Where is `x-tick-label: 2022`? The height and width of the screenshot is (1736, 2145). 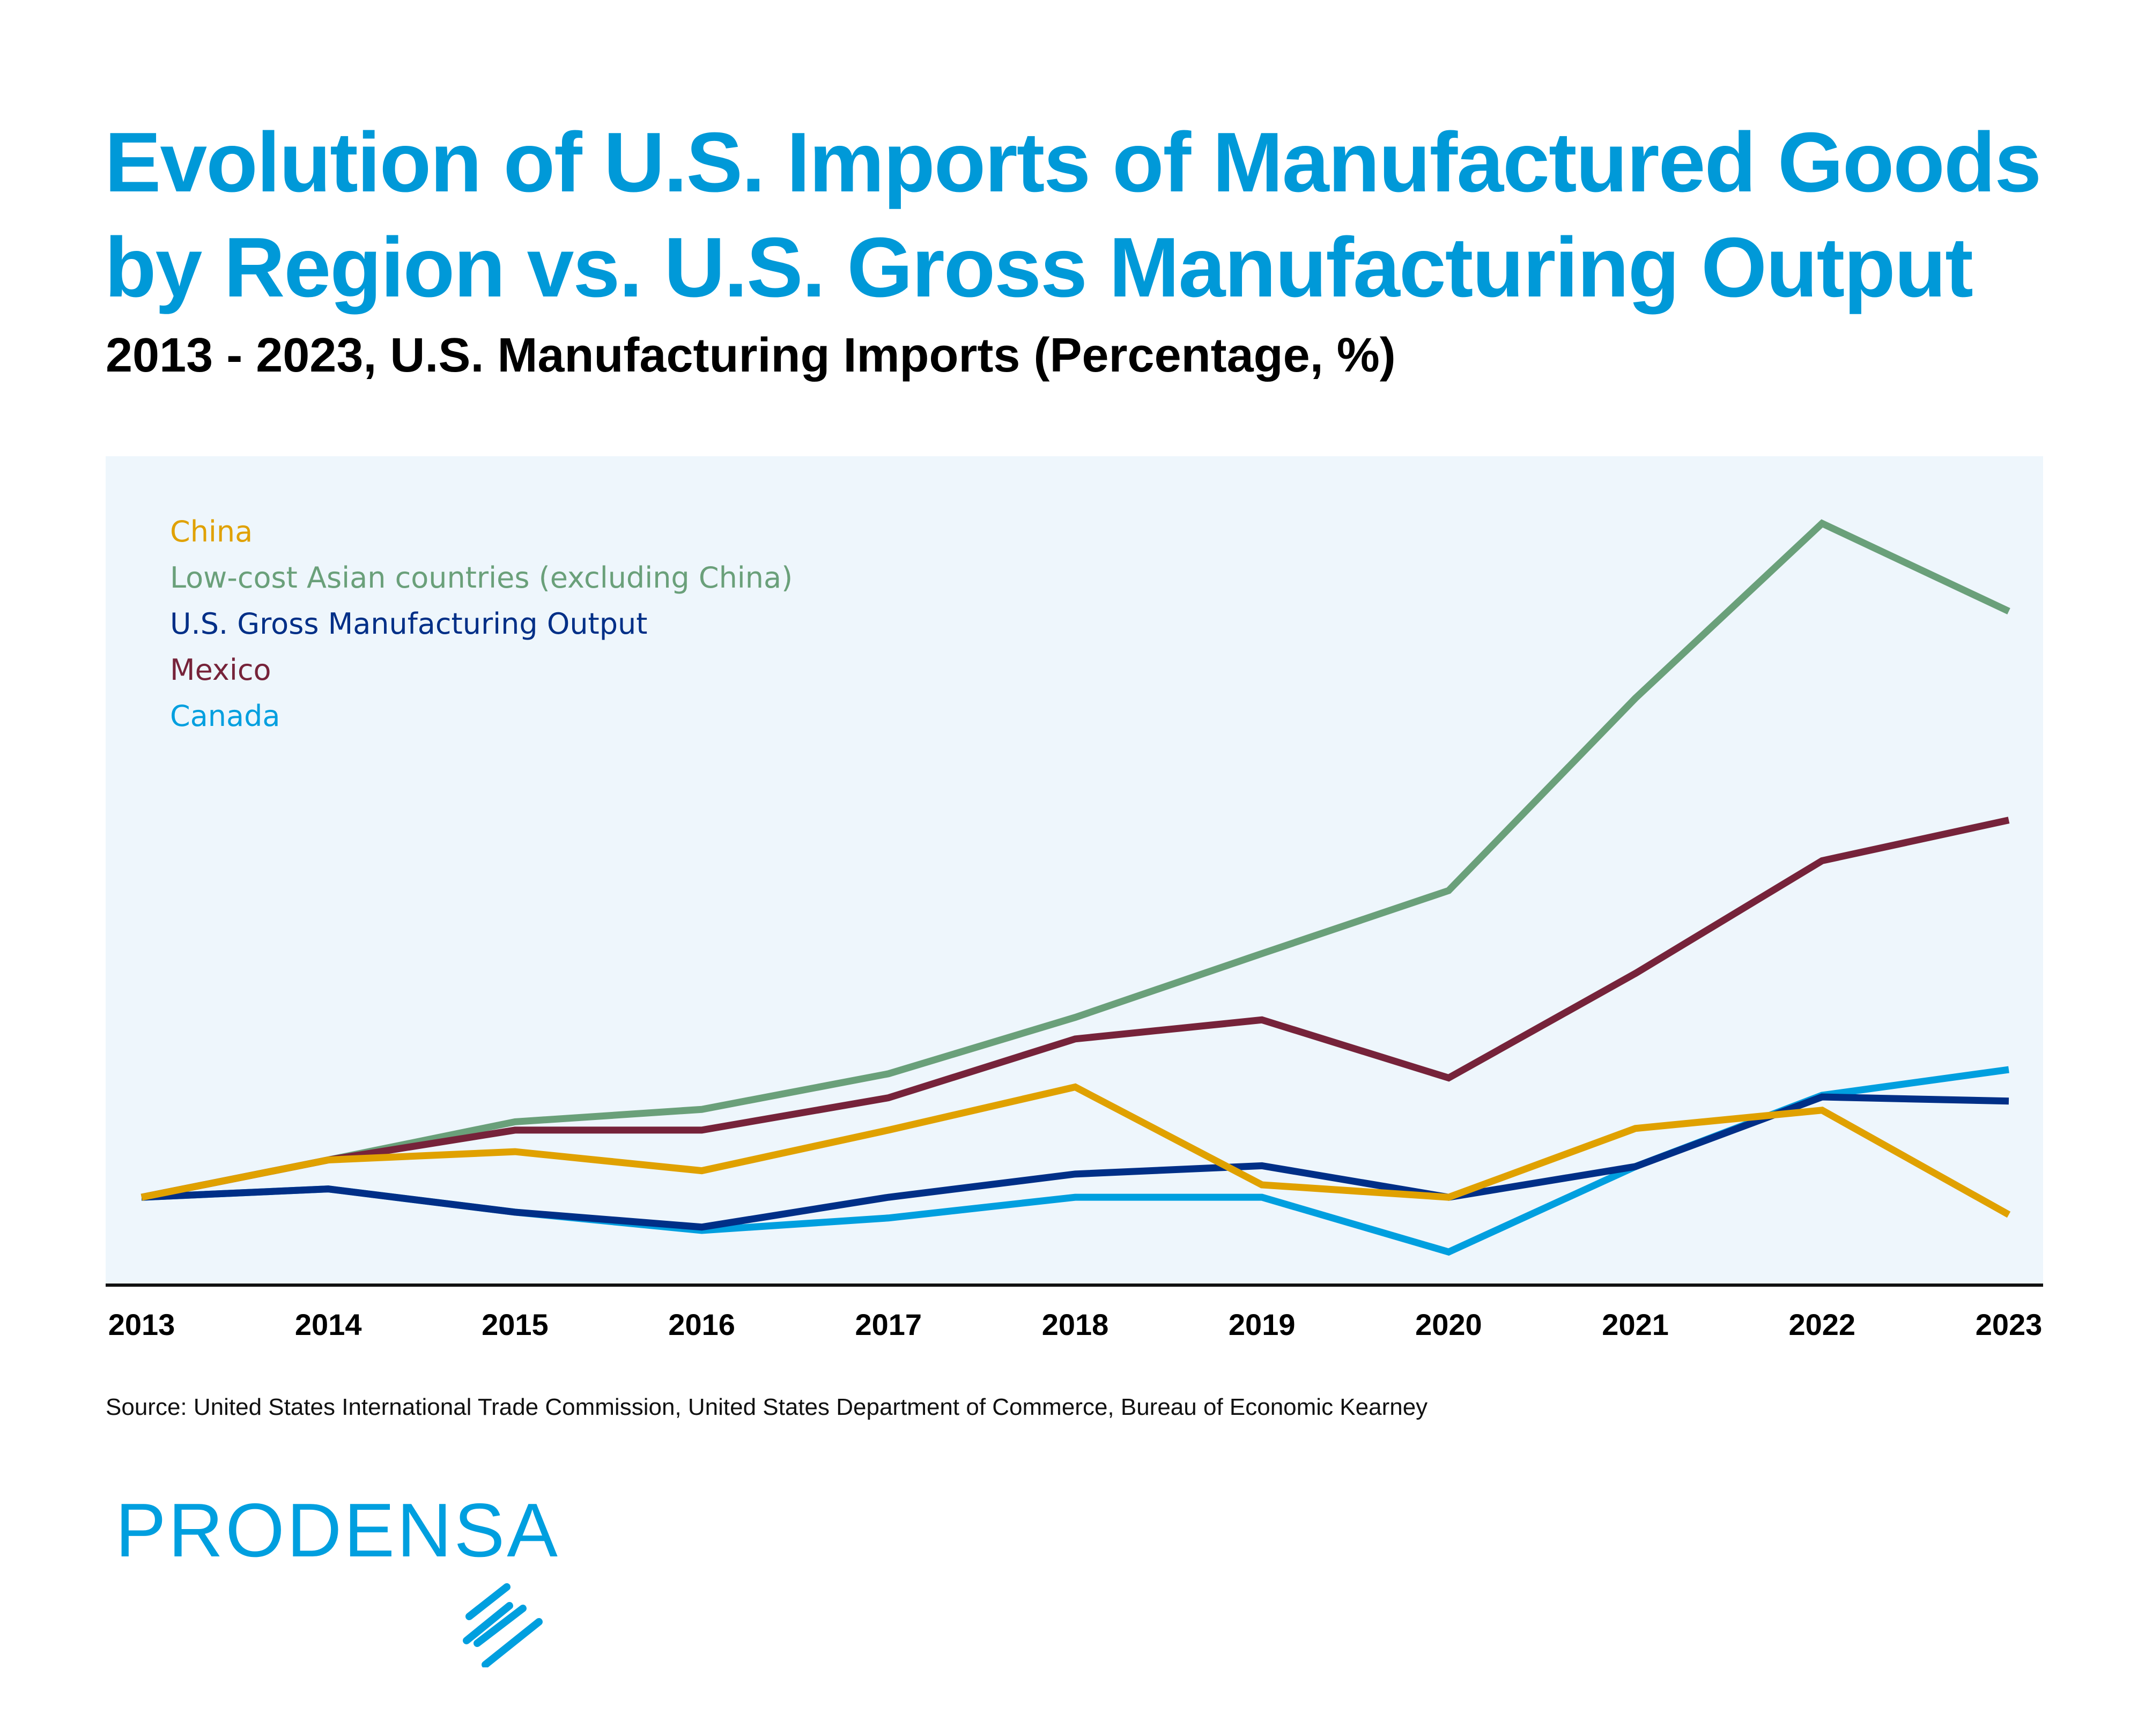
x-tick-label: 2022 is located at coordinates (1822, 1325).